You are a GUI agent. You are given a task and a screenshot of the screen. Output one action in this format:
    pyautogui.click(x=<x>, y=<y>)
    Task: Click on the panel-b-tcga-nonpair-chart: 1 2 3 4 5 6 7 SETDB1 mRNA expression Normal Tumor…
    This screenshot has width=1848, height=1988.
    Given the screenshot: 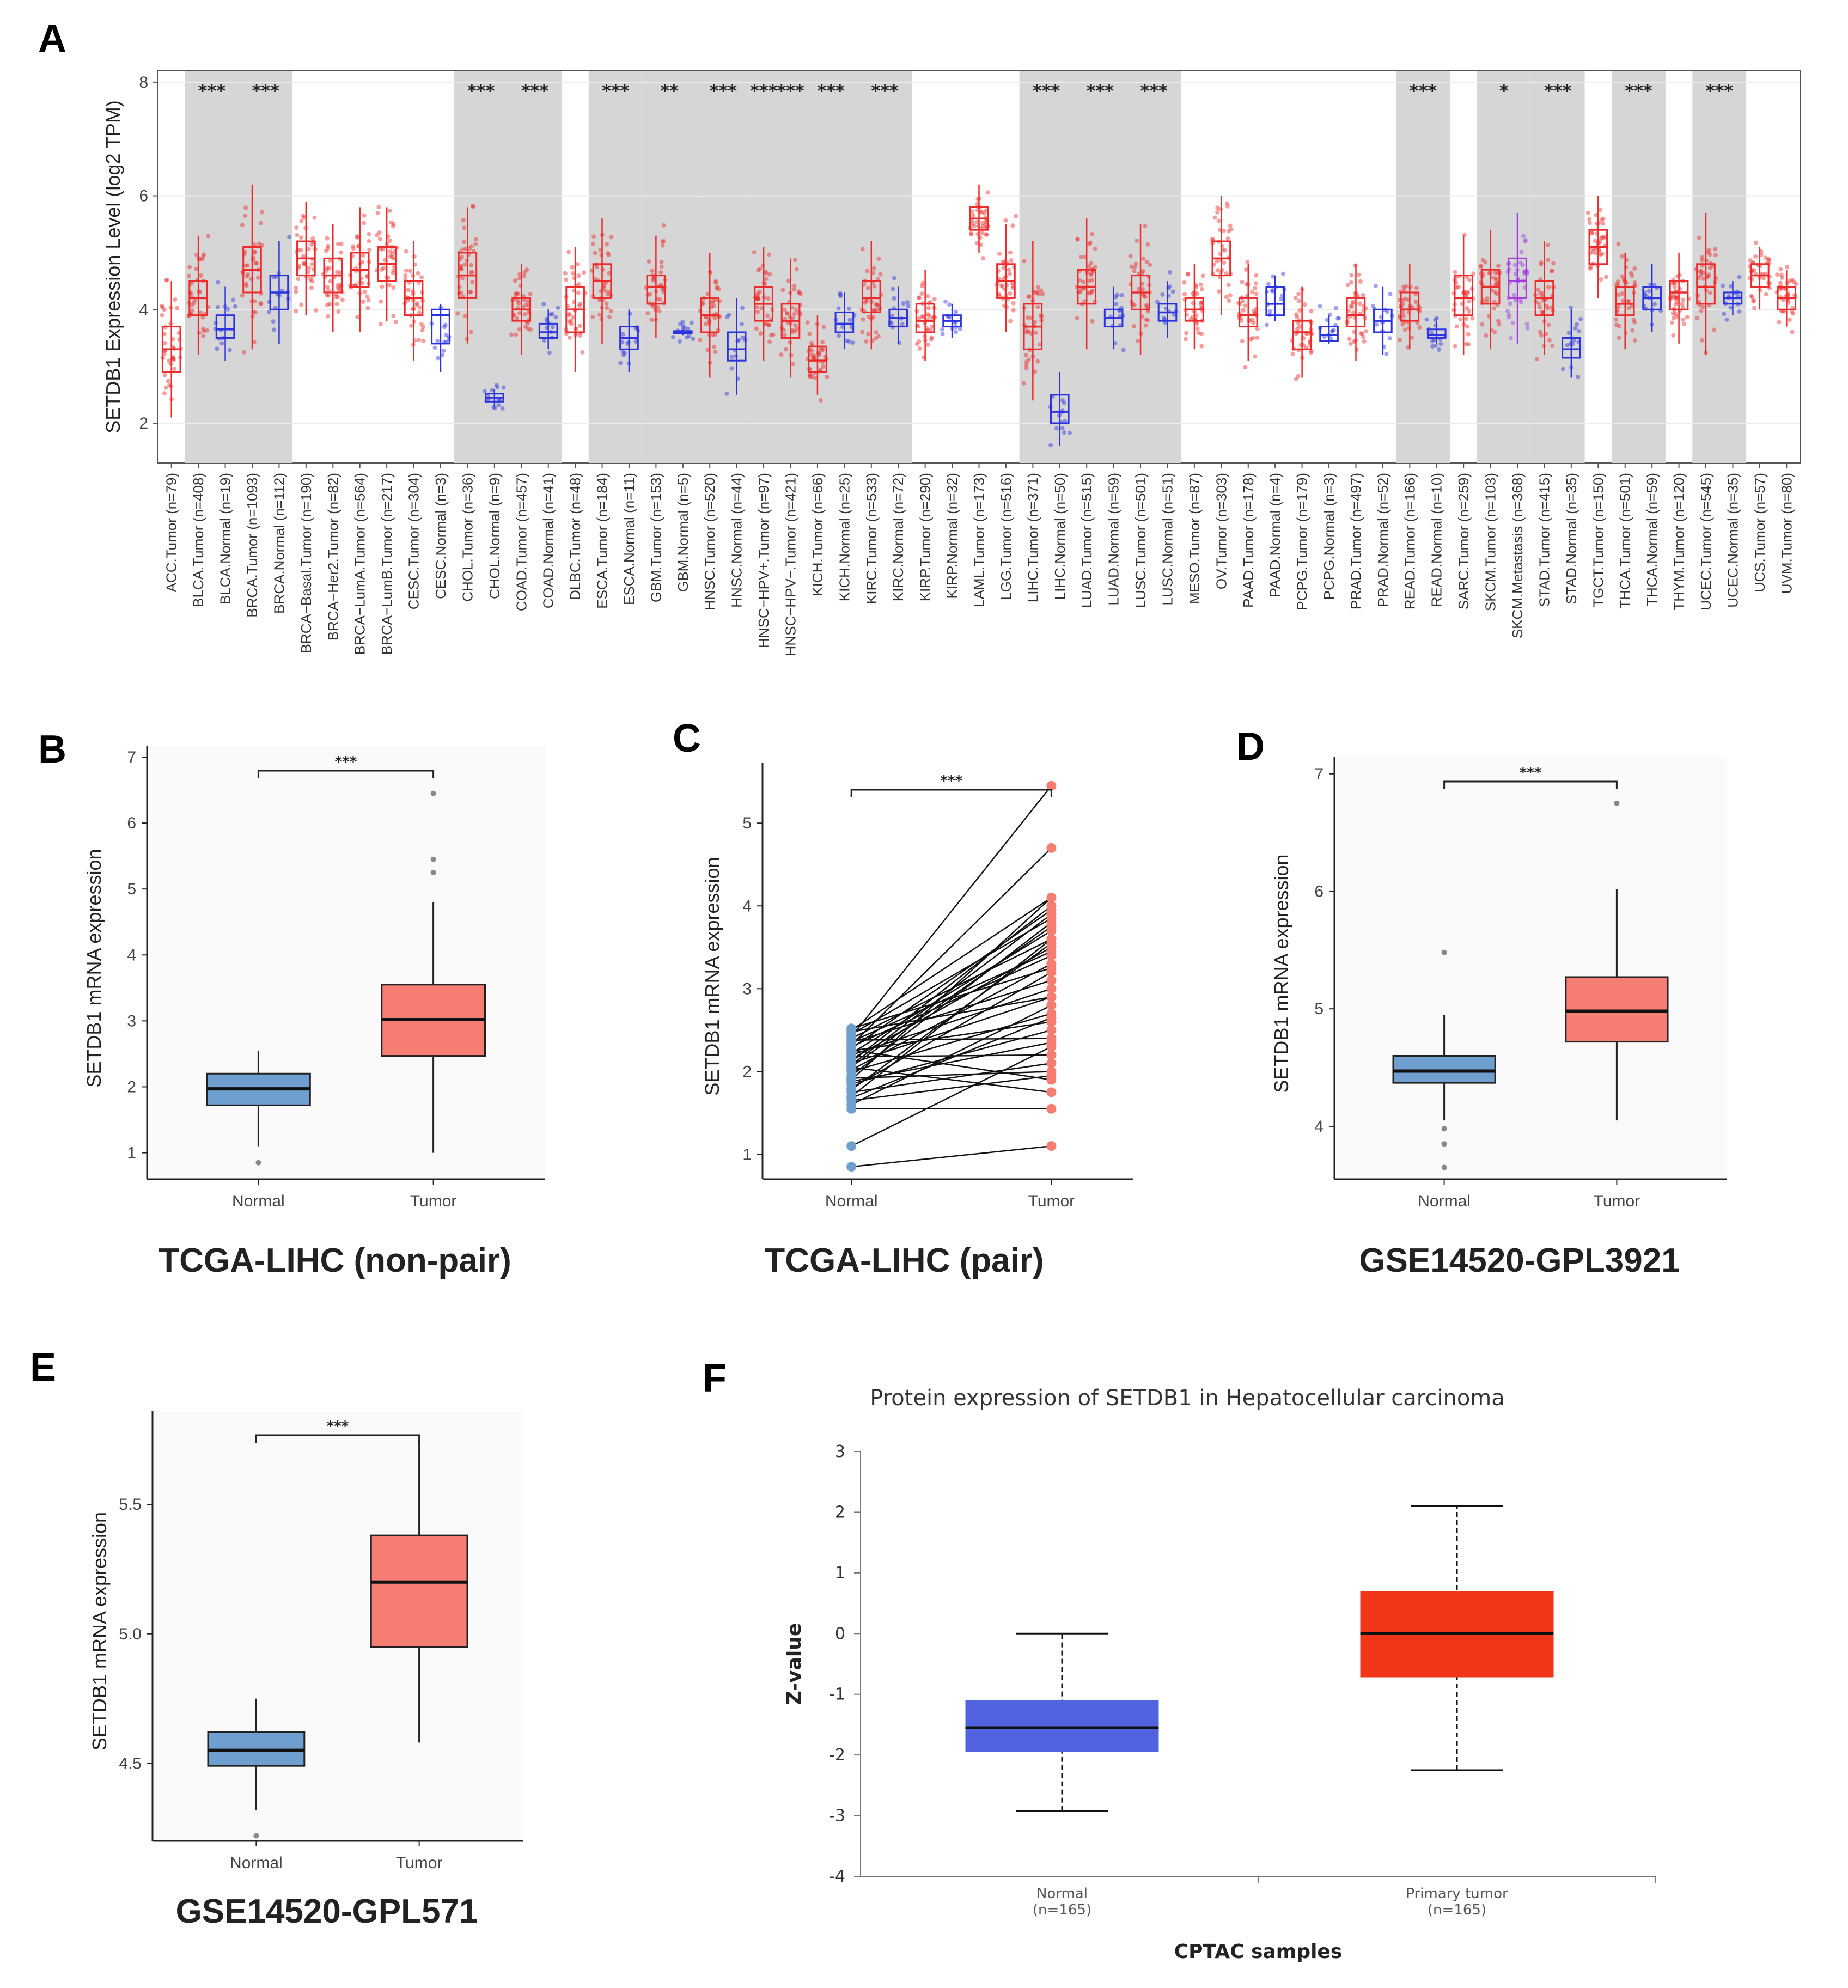 What is the action you would take?
    pyautogui.click(x=314, y=1013)
    